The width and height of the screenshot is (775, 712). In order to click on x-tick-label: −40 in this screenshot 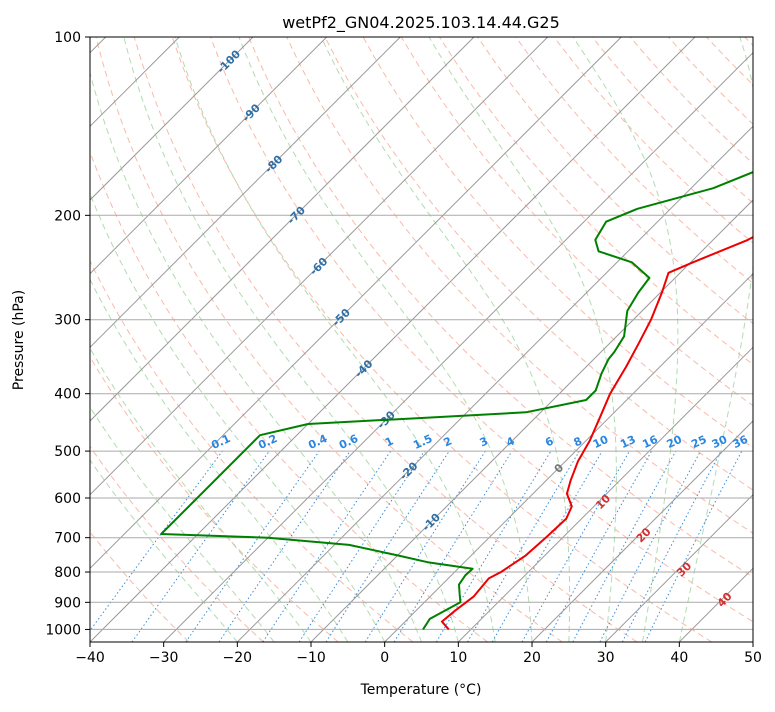, I will do `click(90, 658)`.